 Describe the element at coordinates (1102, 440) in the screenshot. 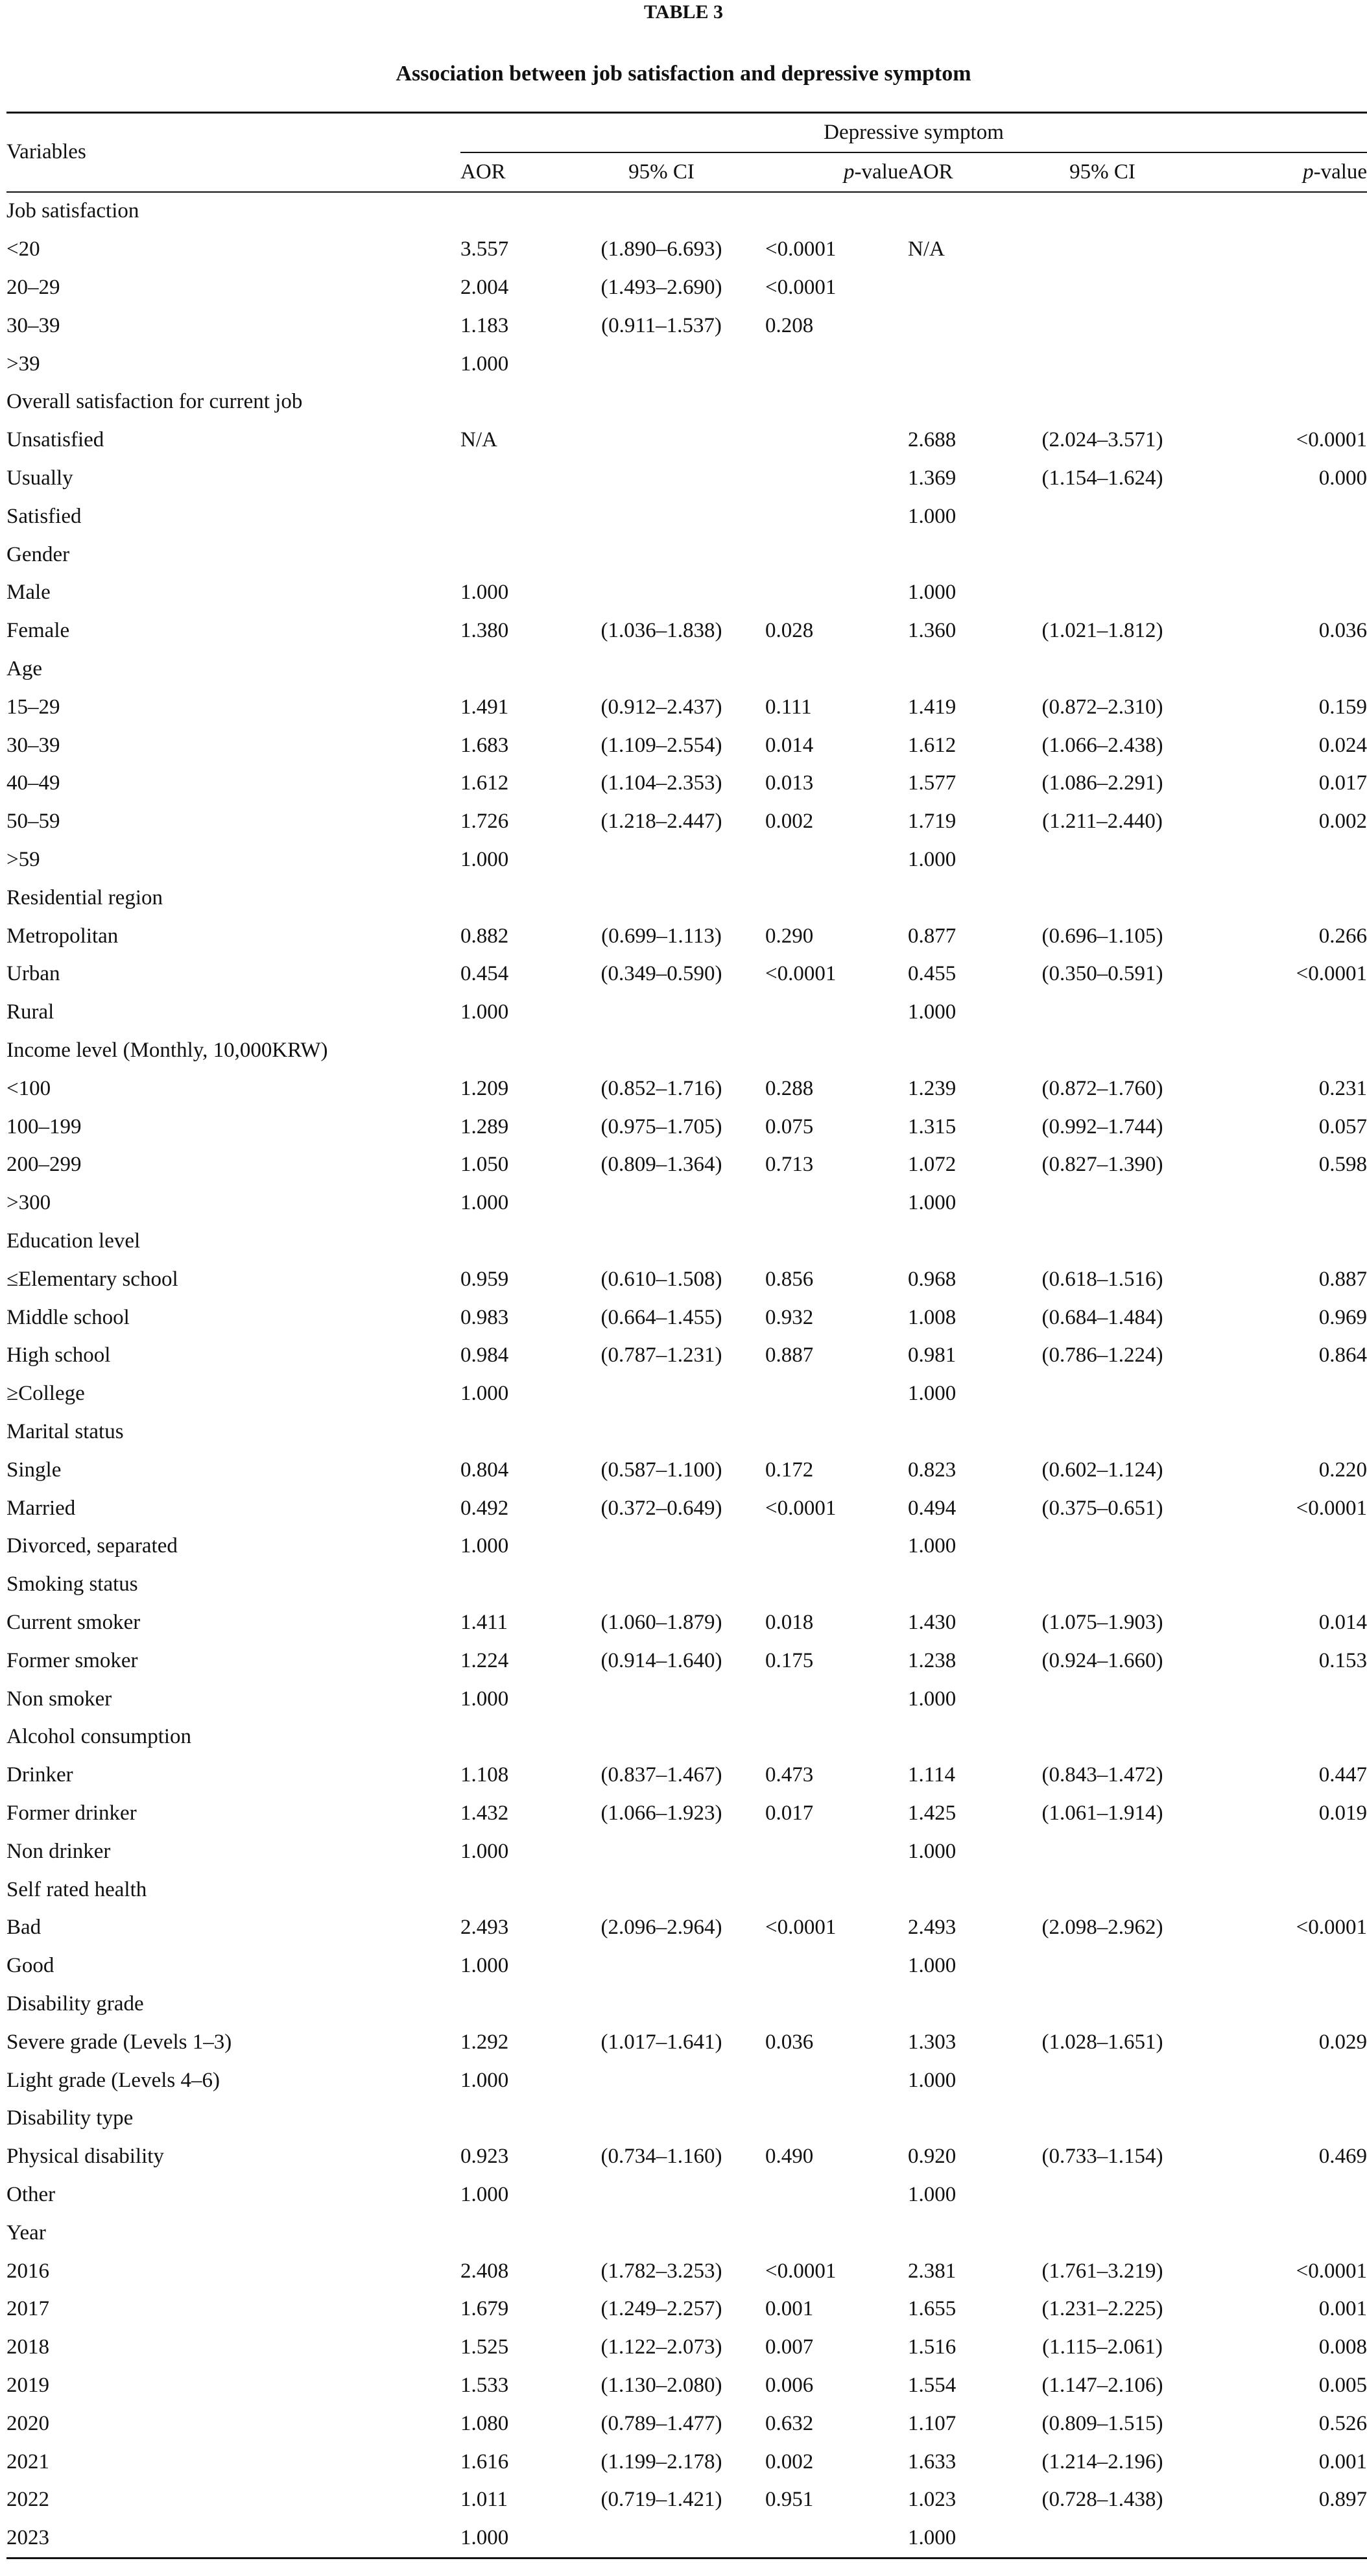

I see `cell-ci-2: (2.024–3.571)` at that location.